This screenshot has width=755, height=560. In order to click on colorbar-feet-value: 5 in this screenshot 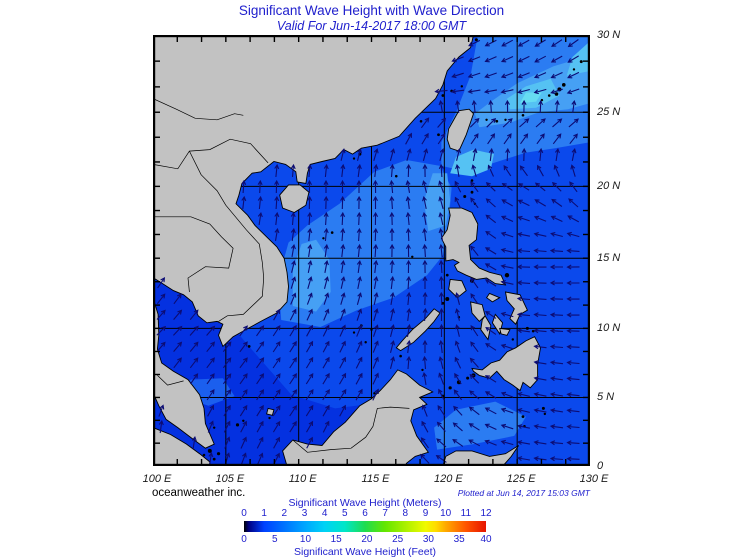, I will do `click(274, 539)`.